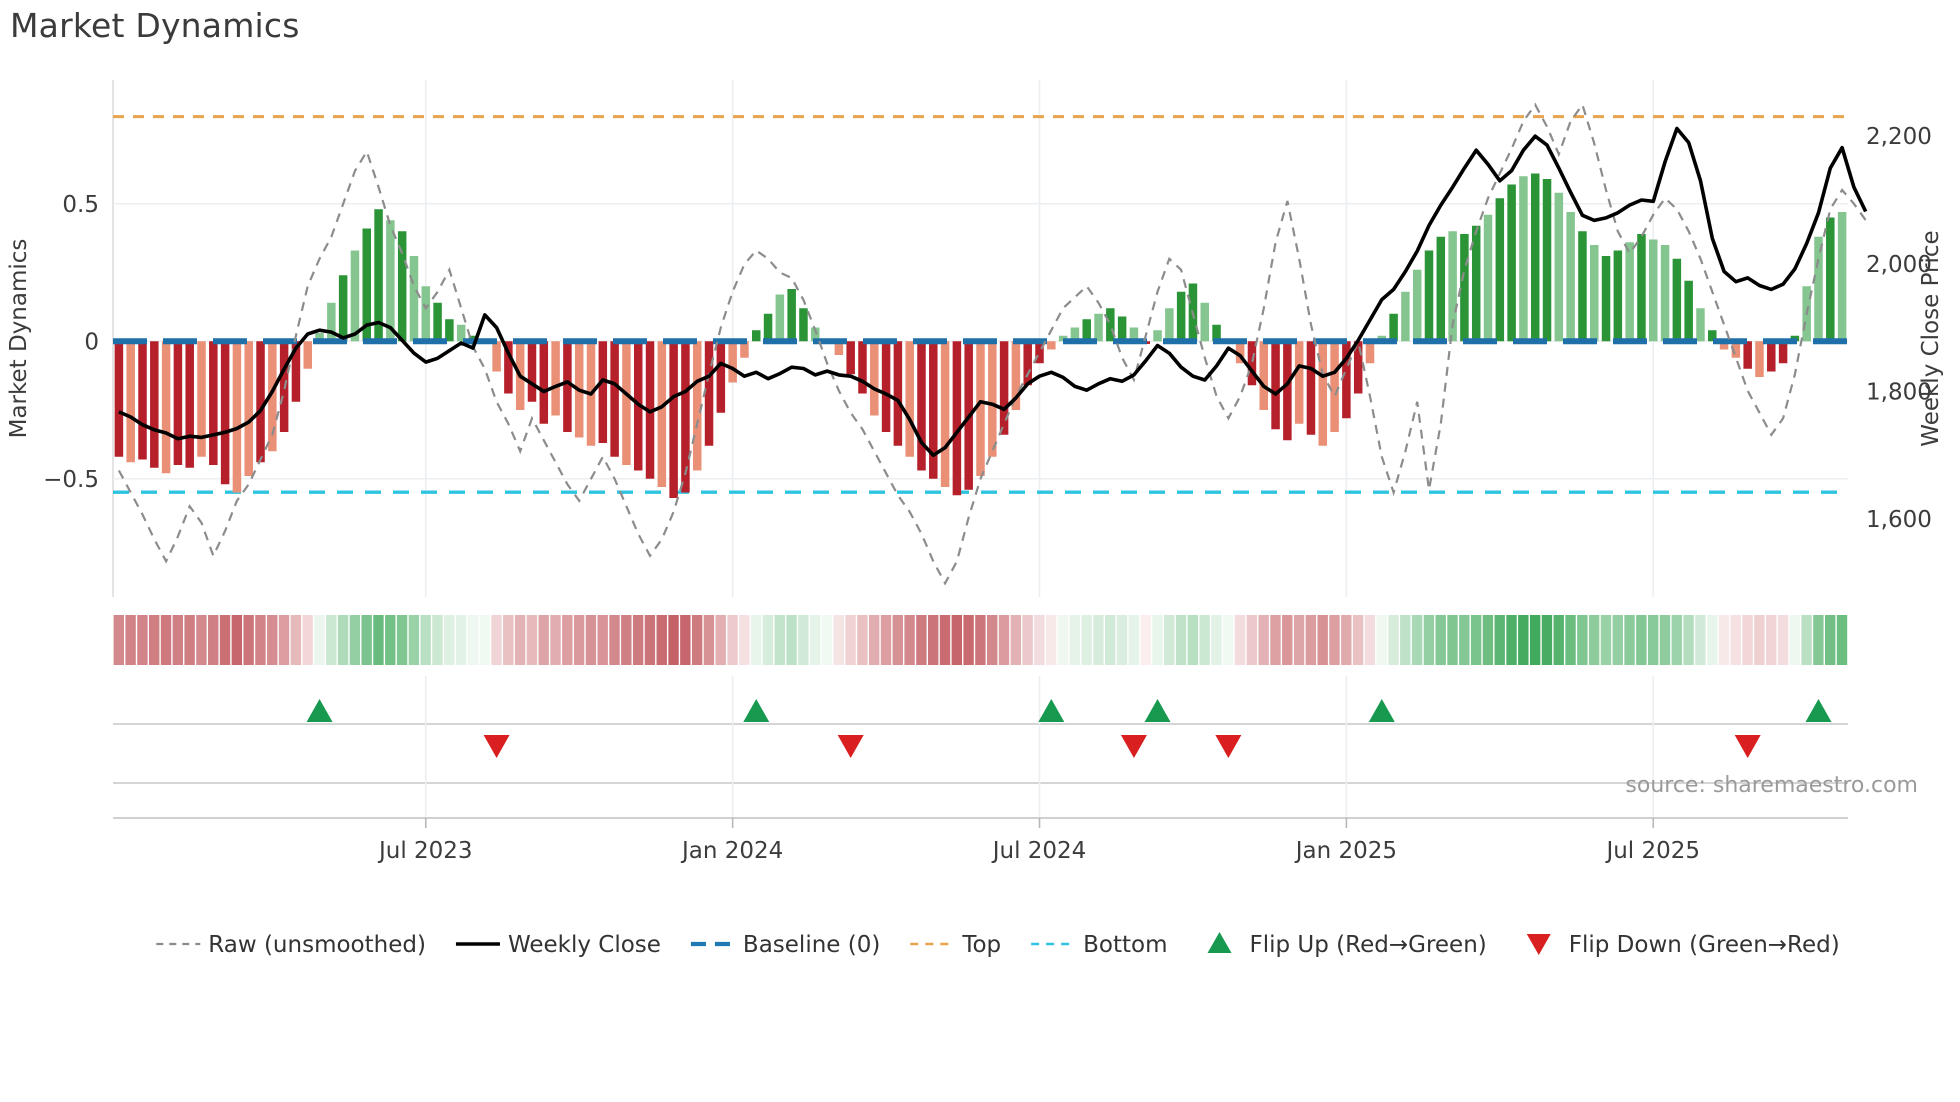  I want to click on legend-label-1: Weekly Close, so click(584, 945).